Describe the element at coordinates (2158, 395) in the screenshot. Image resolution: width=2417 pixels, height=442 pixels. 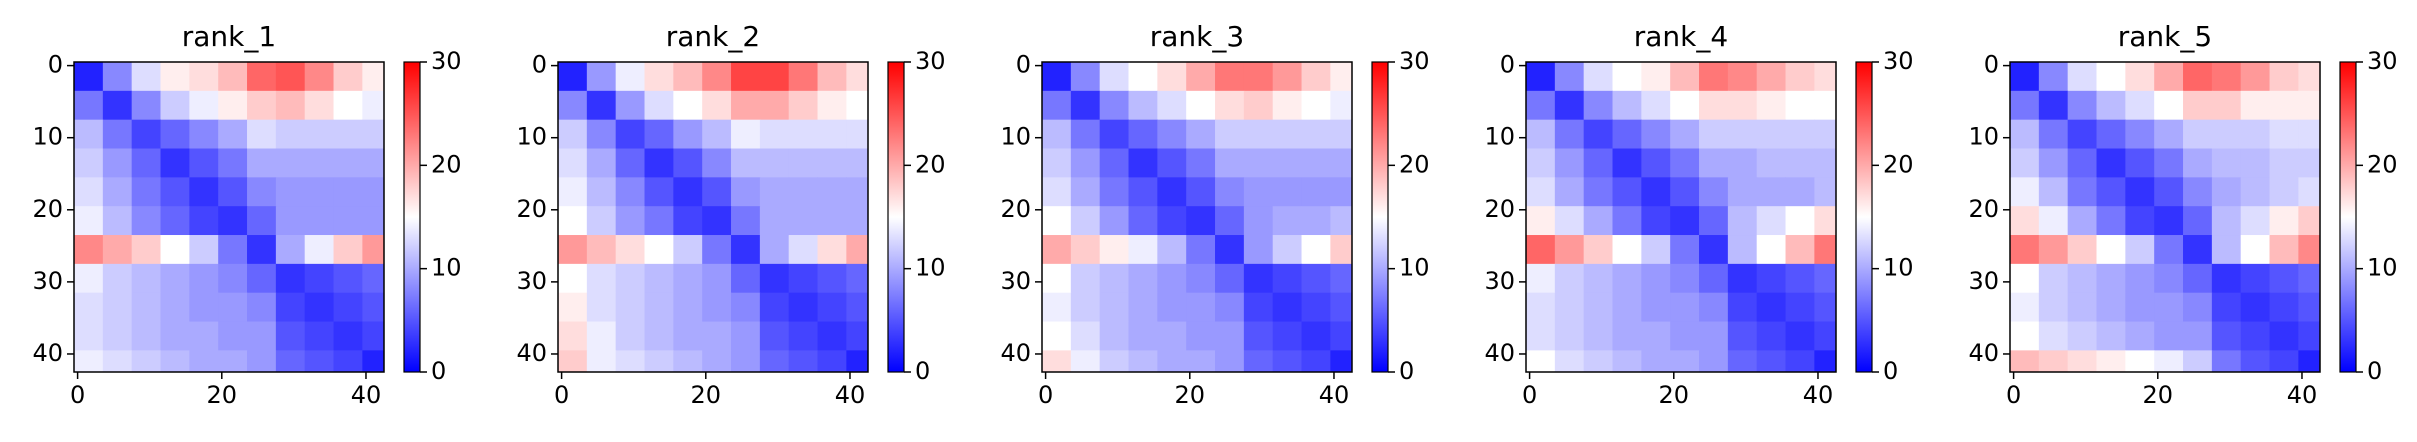
I see `x-tick-label: 20` at that location.